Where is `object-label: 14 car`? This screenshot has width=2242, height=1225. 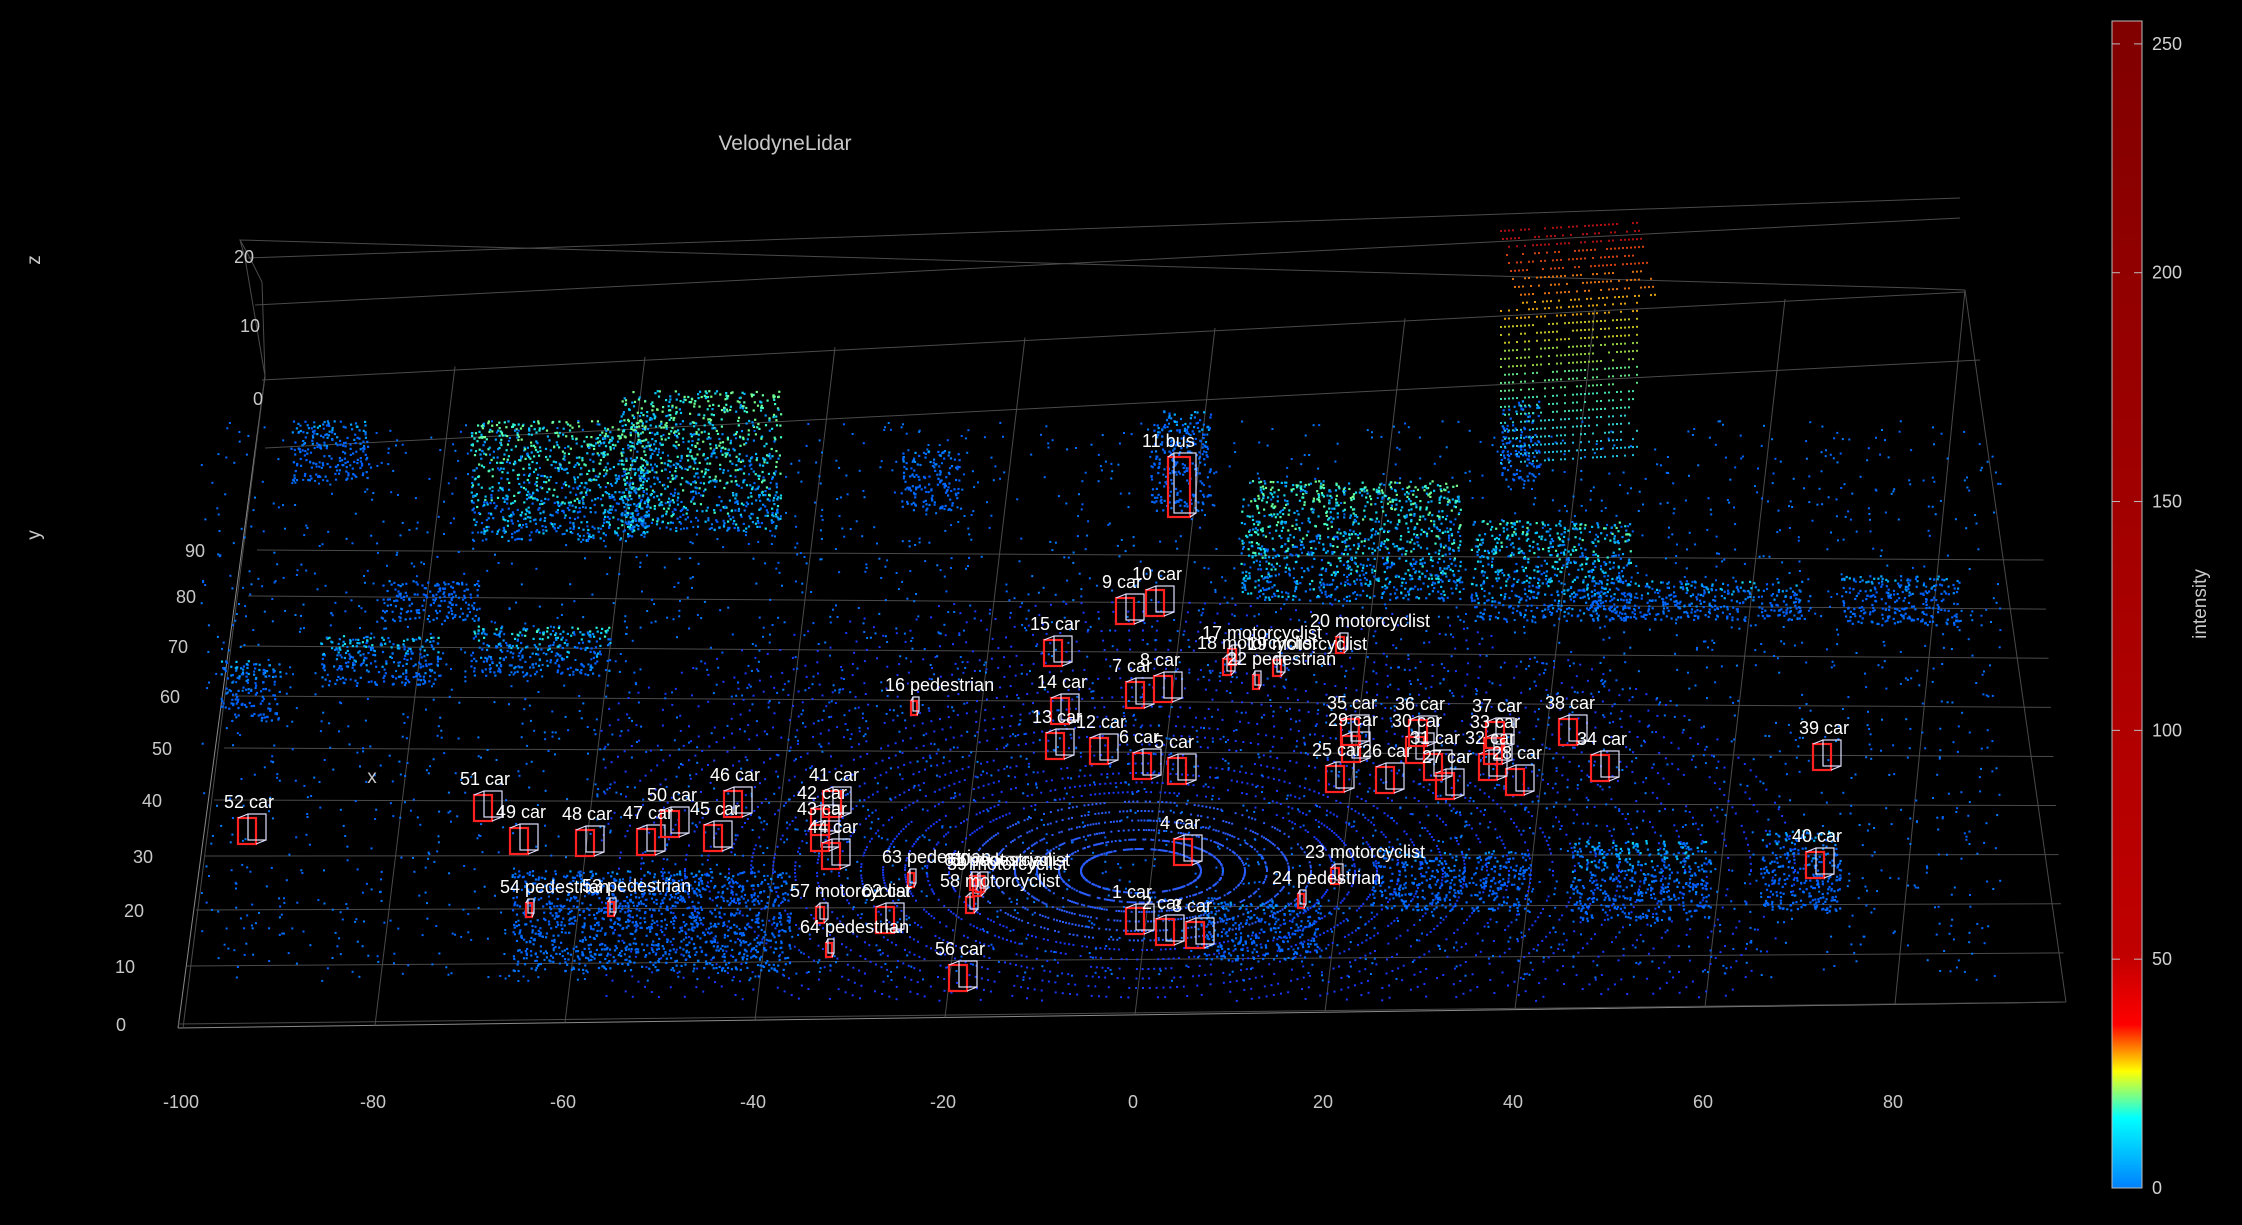 object-label: 14 car is located at coordinates (1062, 682).